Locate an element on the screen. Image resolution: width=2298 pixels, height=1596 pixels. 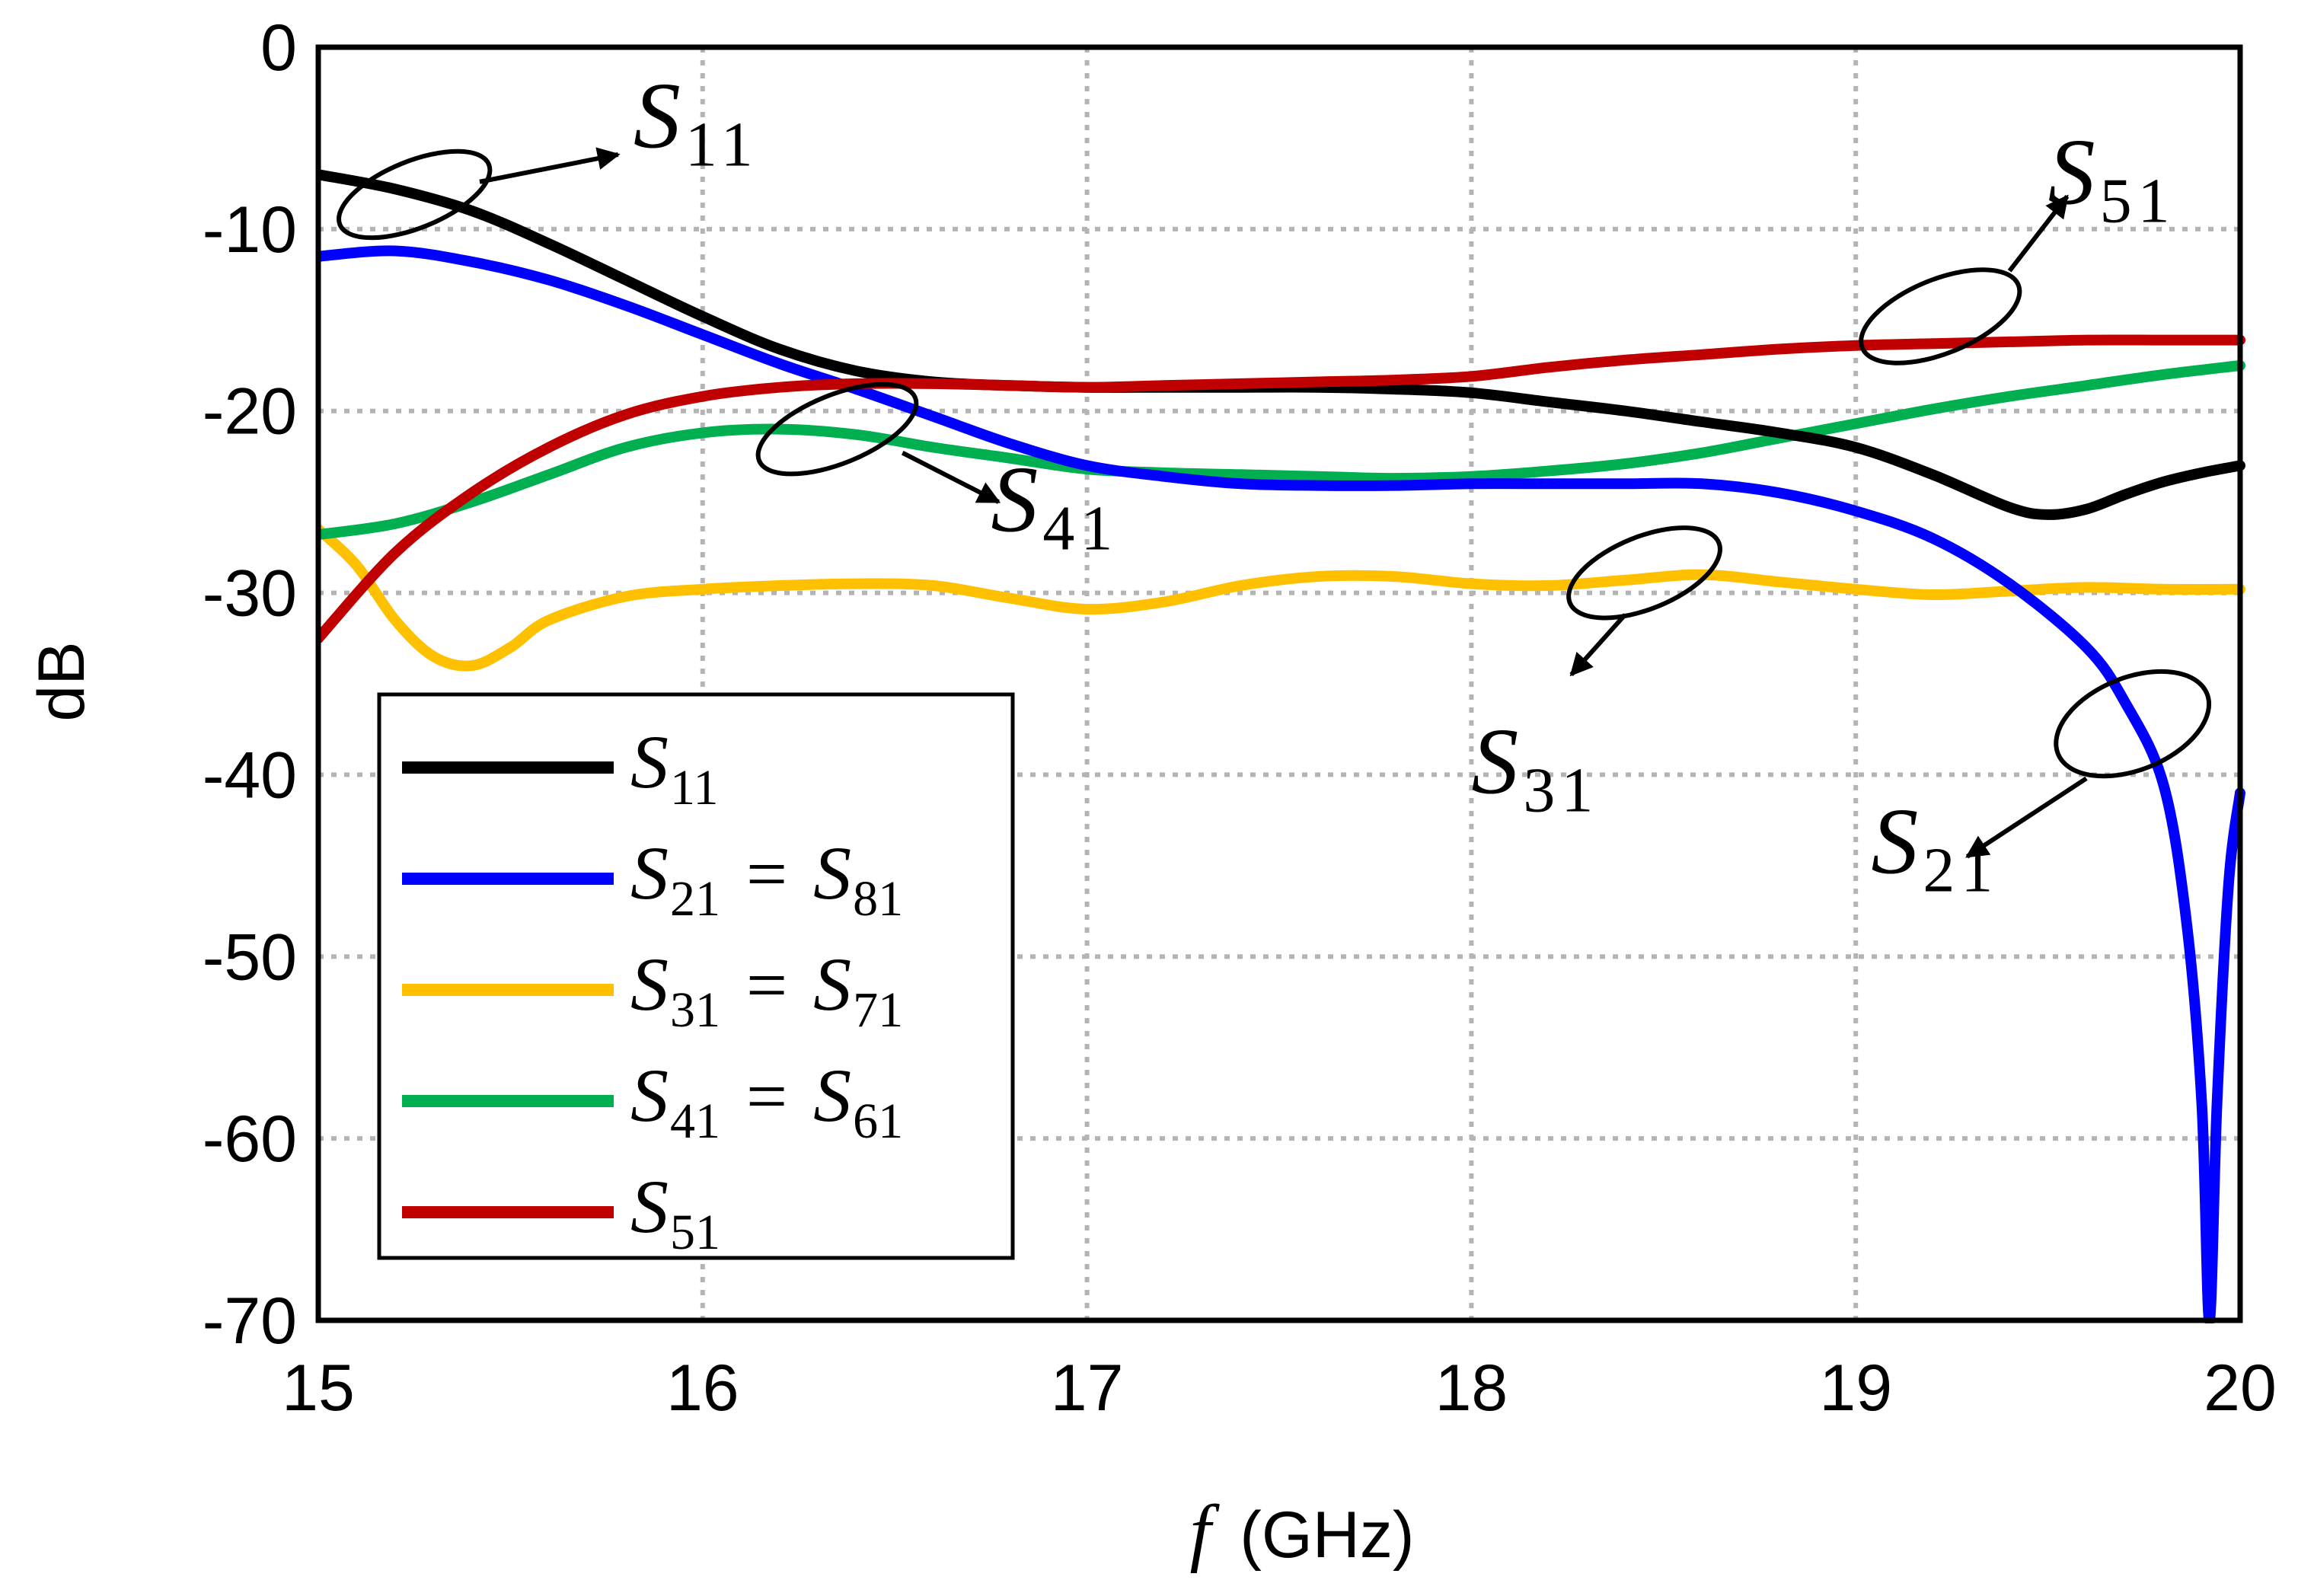
legend-label-s11: S11 is located at coordinates (674, 768).